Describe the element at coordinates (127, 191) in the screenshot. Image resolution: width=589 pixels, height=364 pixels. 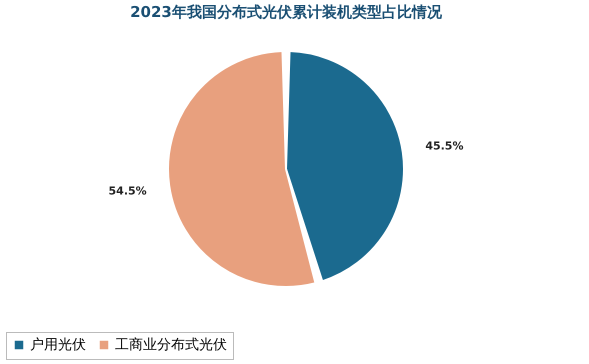
I see `data-label: 54.5%` at that location.